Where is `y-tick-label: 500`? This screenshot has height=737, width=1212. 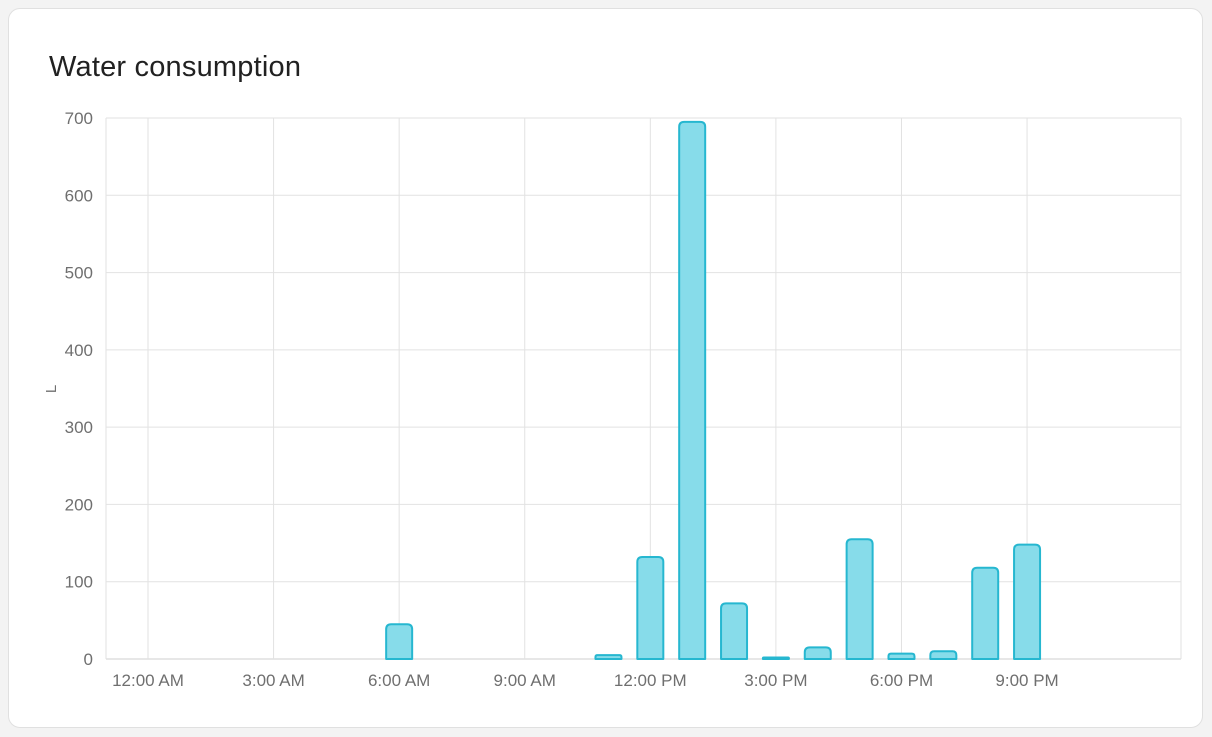 y-tick-label: 500 is located at coordinates (79, 273).